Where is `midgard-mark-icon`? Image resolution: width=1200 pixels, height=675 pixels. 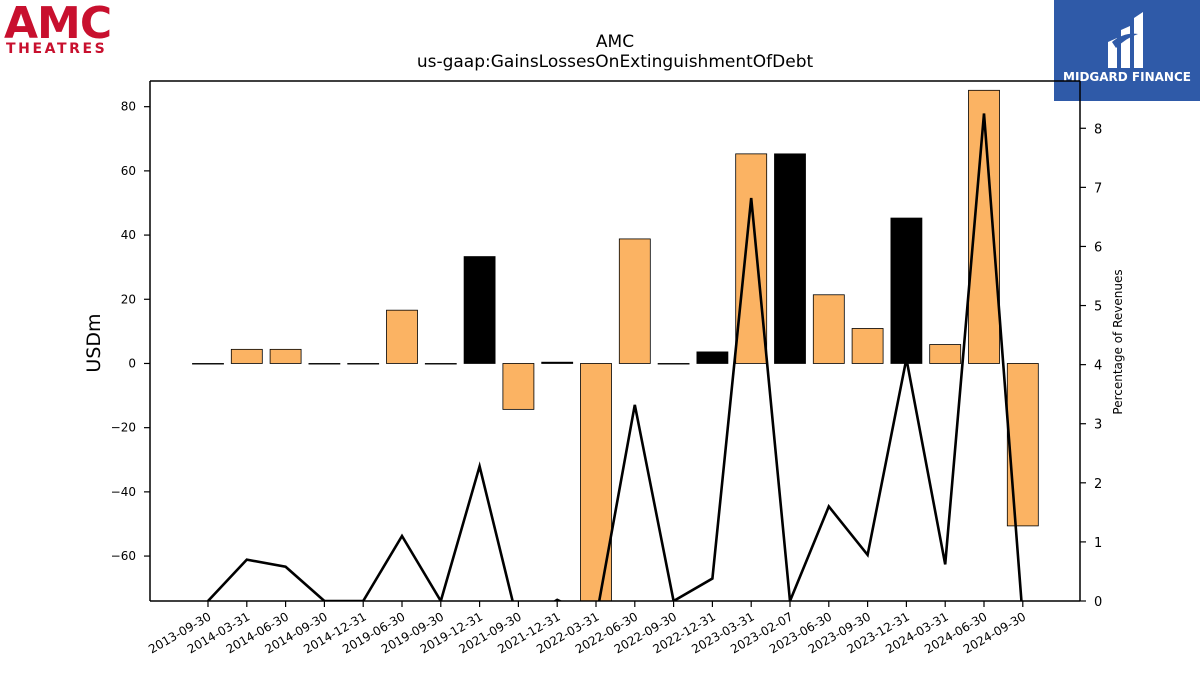
midgard-mark-icon is located at coordinates (1125, 40).